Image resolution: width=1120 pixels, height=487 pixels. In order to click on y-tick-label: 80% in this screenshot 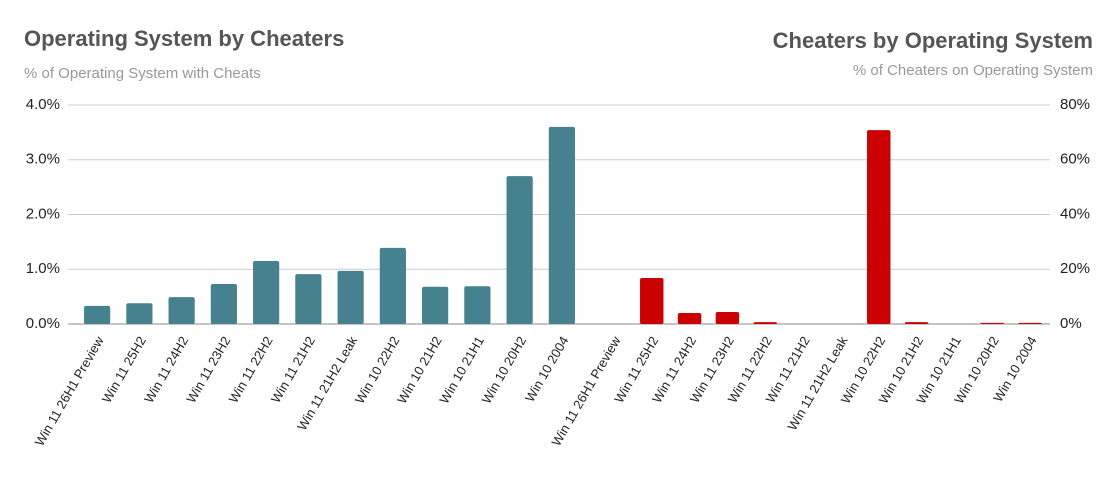, I will do `click(1075, 104)`.